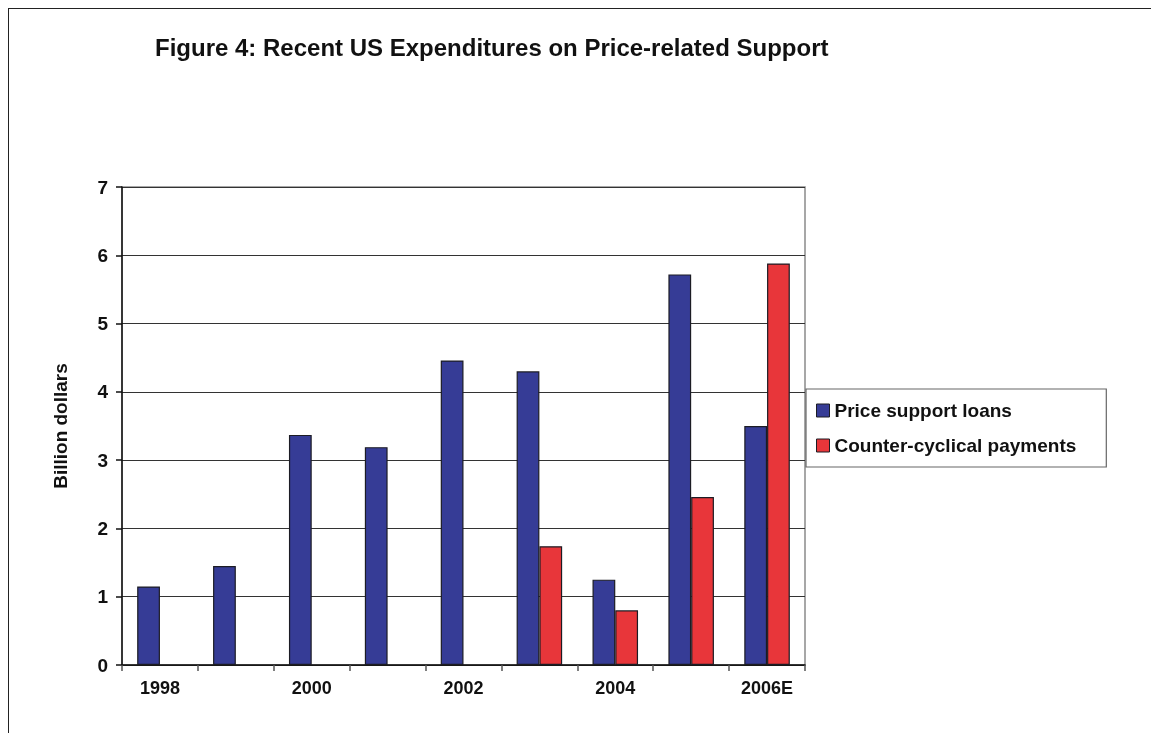 This screenshot has height=733, width=1151. What do you see at coordinates (159, 688) in the screenshot?
I see `x-tick-label: 1998` at bounding box center [159, 688].